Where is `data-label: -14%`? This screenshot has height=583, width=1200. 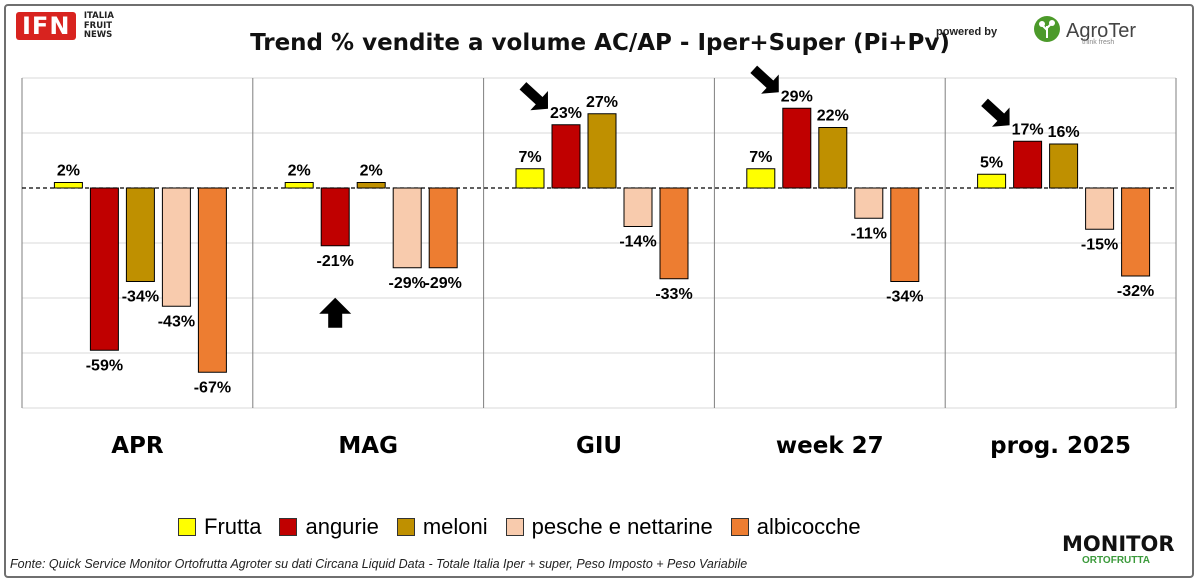 data-label: -14% is located at coordinates (637, 242).